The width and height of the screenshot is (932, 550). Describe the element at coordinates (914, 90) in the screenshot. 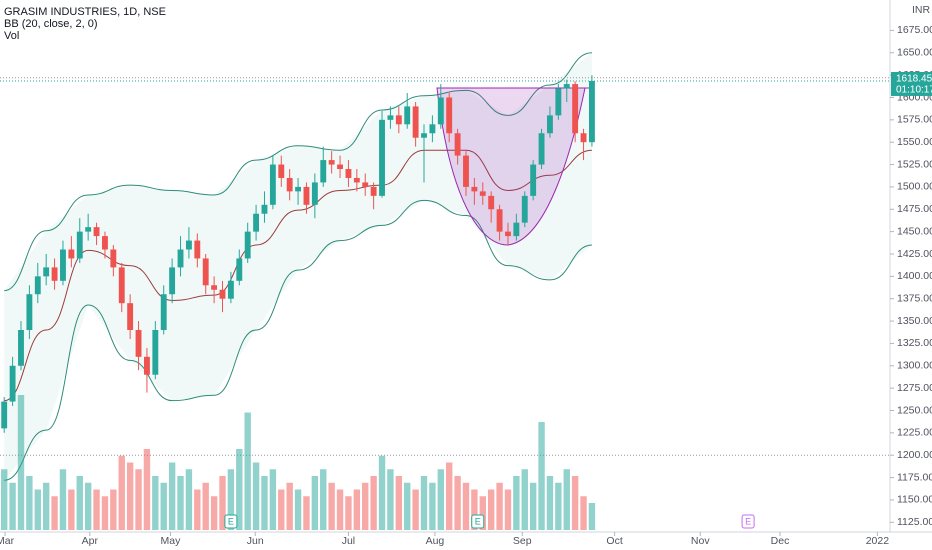

I see `price-box-countdown: 01:10:17` at that location.